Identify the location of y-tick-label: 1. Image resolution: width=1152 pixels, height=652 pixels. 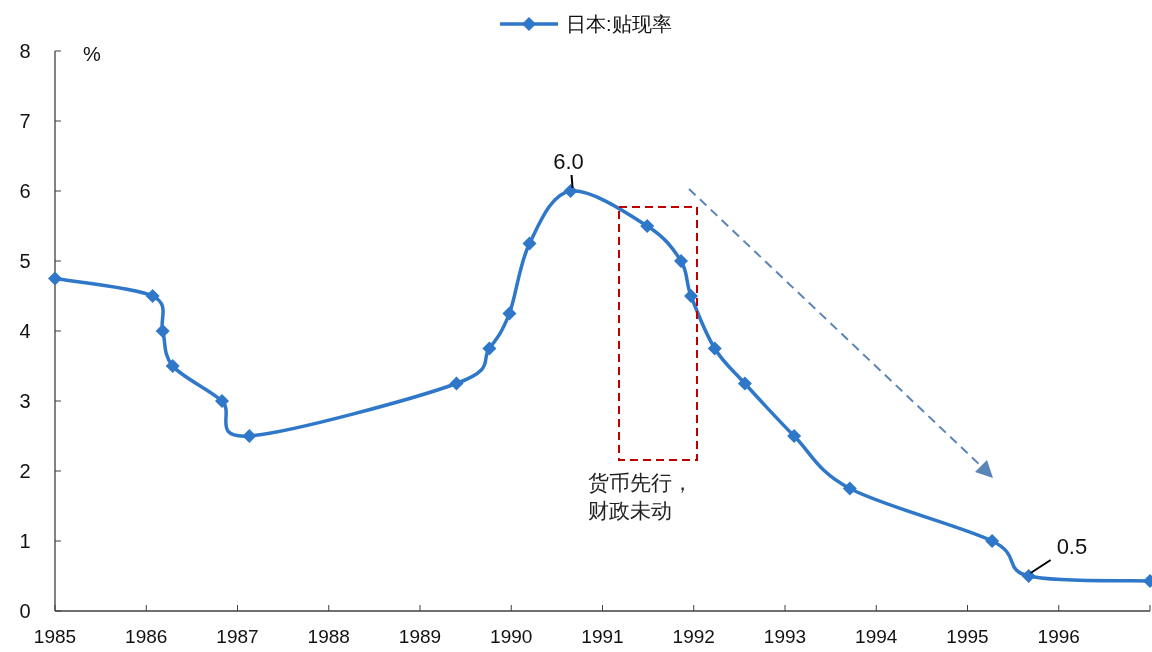
(25, 541).